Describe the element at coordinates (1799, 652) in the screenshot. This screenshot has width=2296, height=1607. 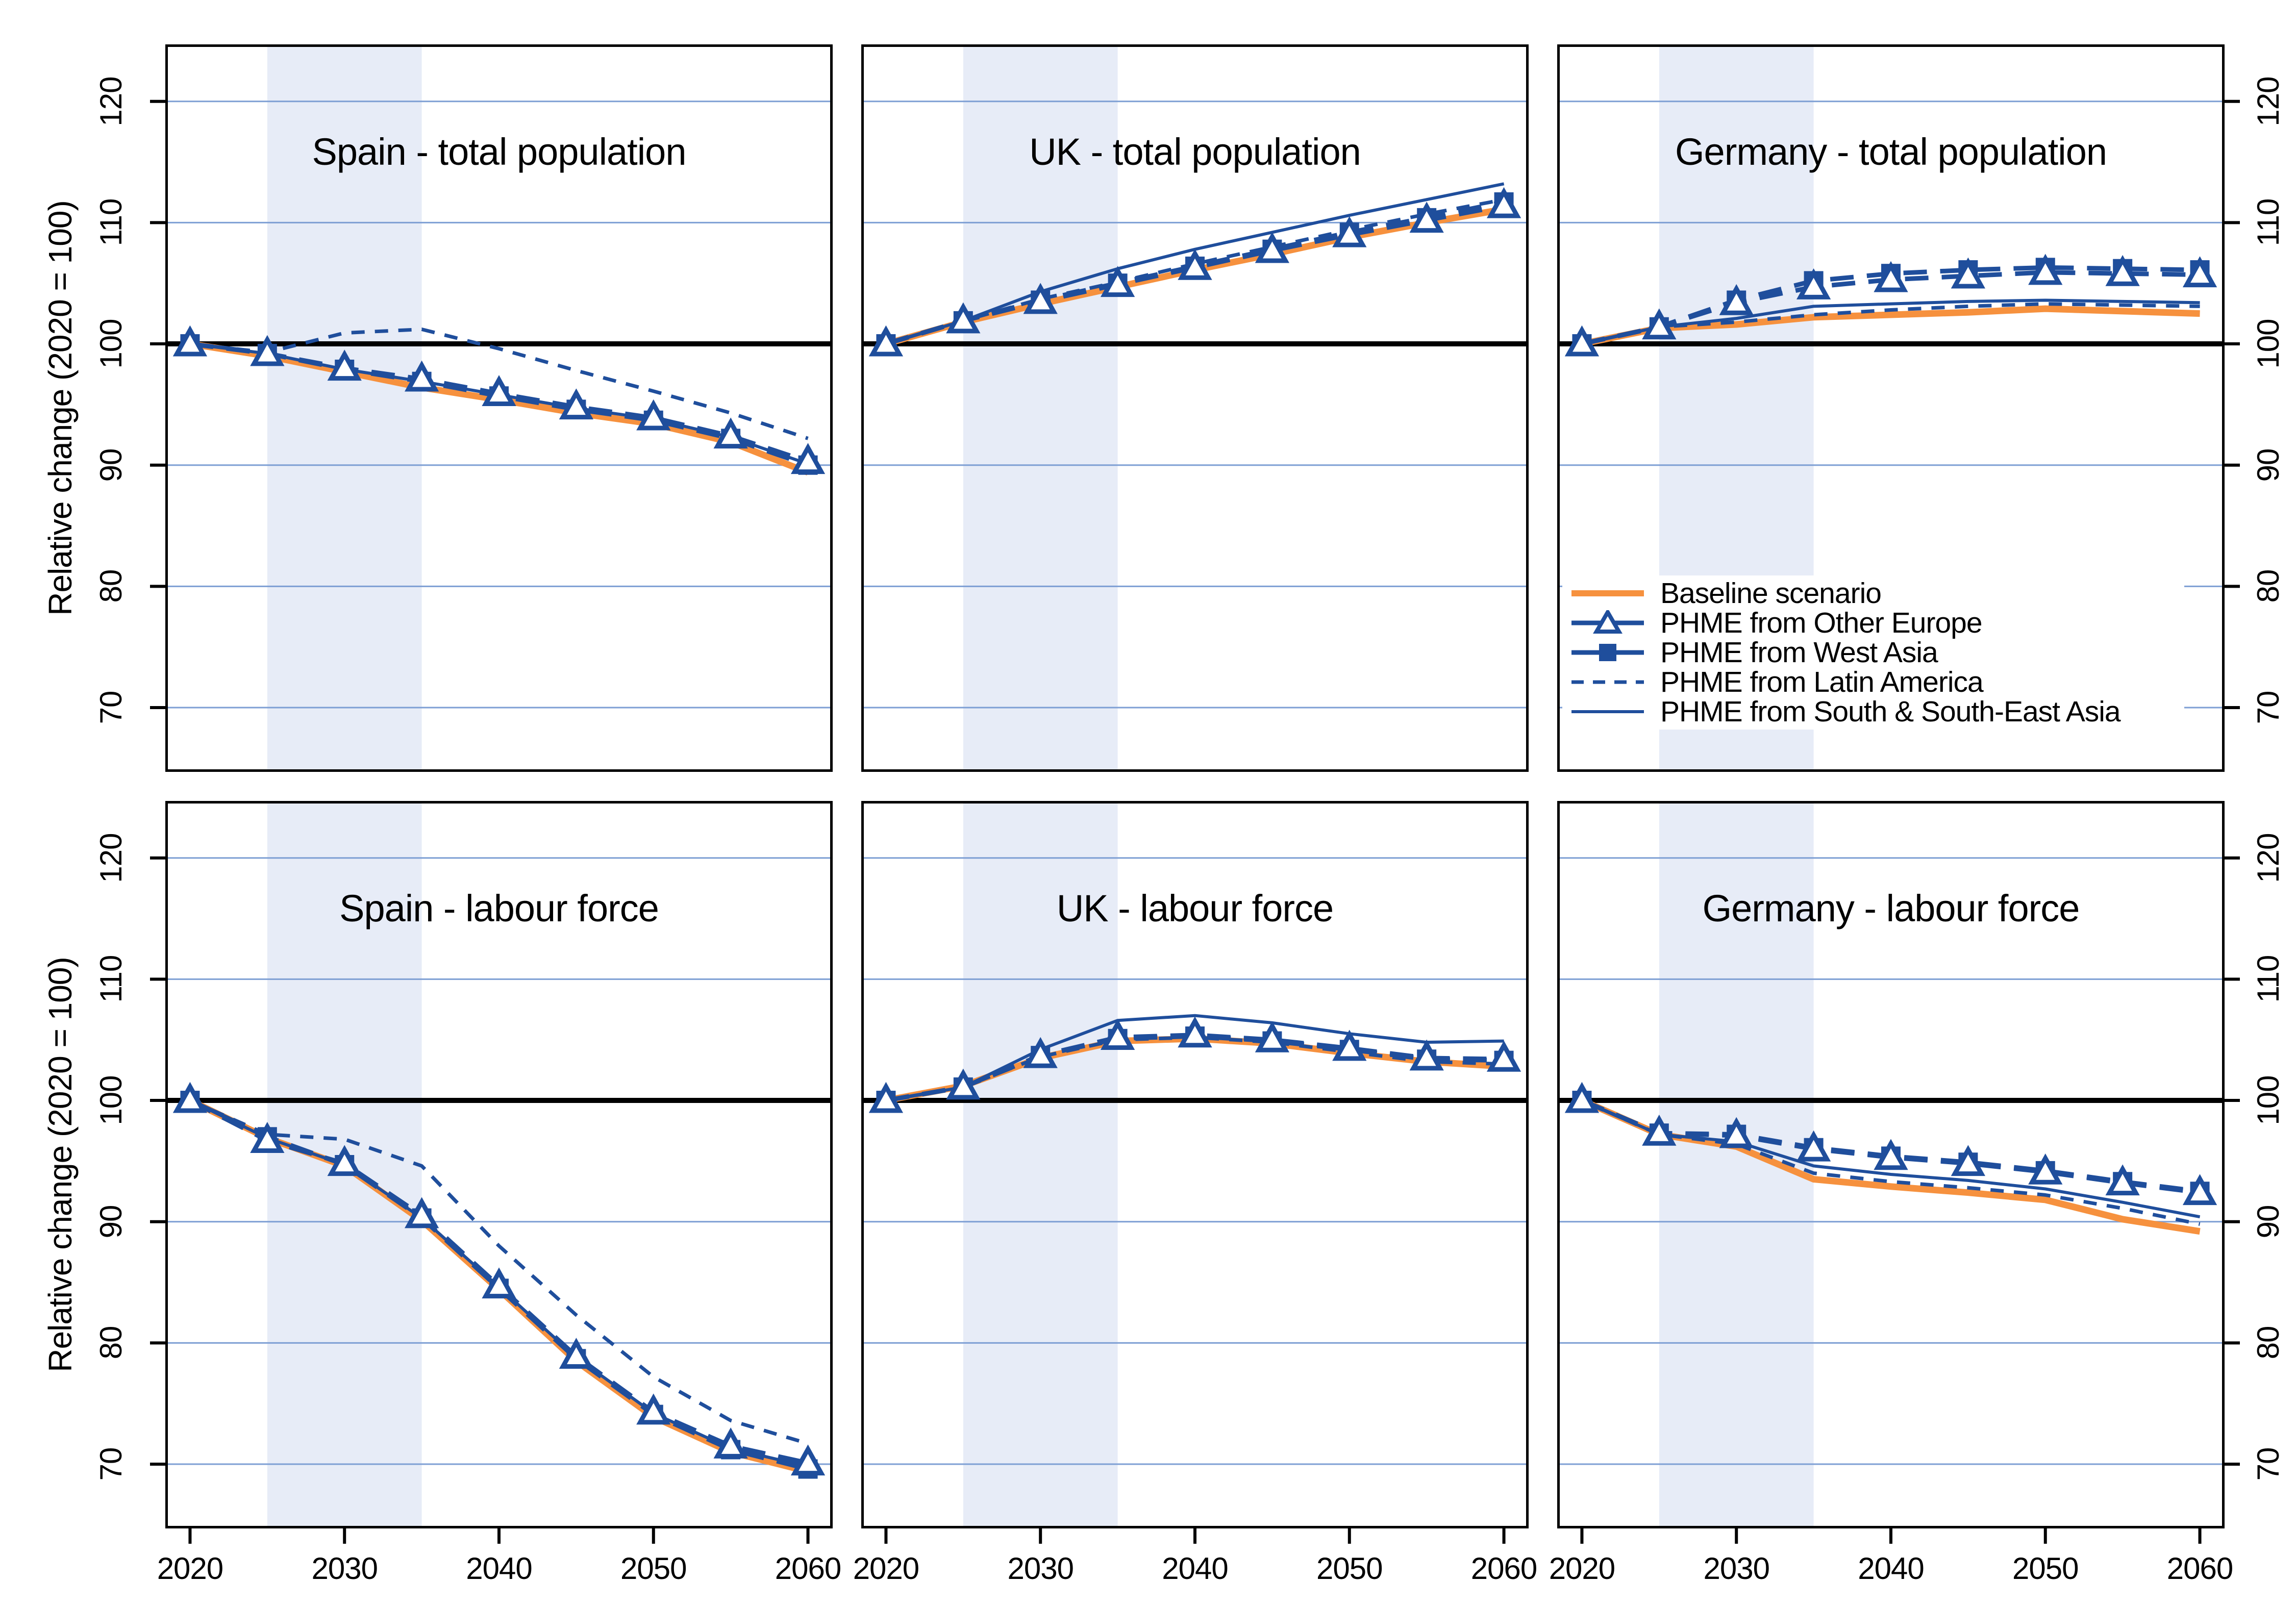
I see `legend-label: PHME from West Asia` at that location.